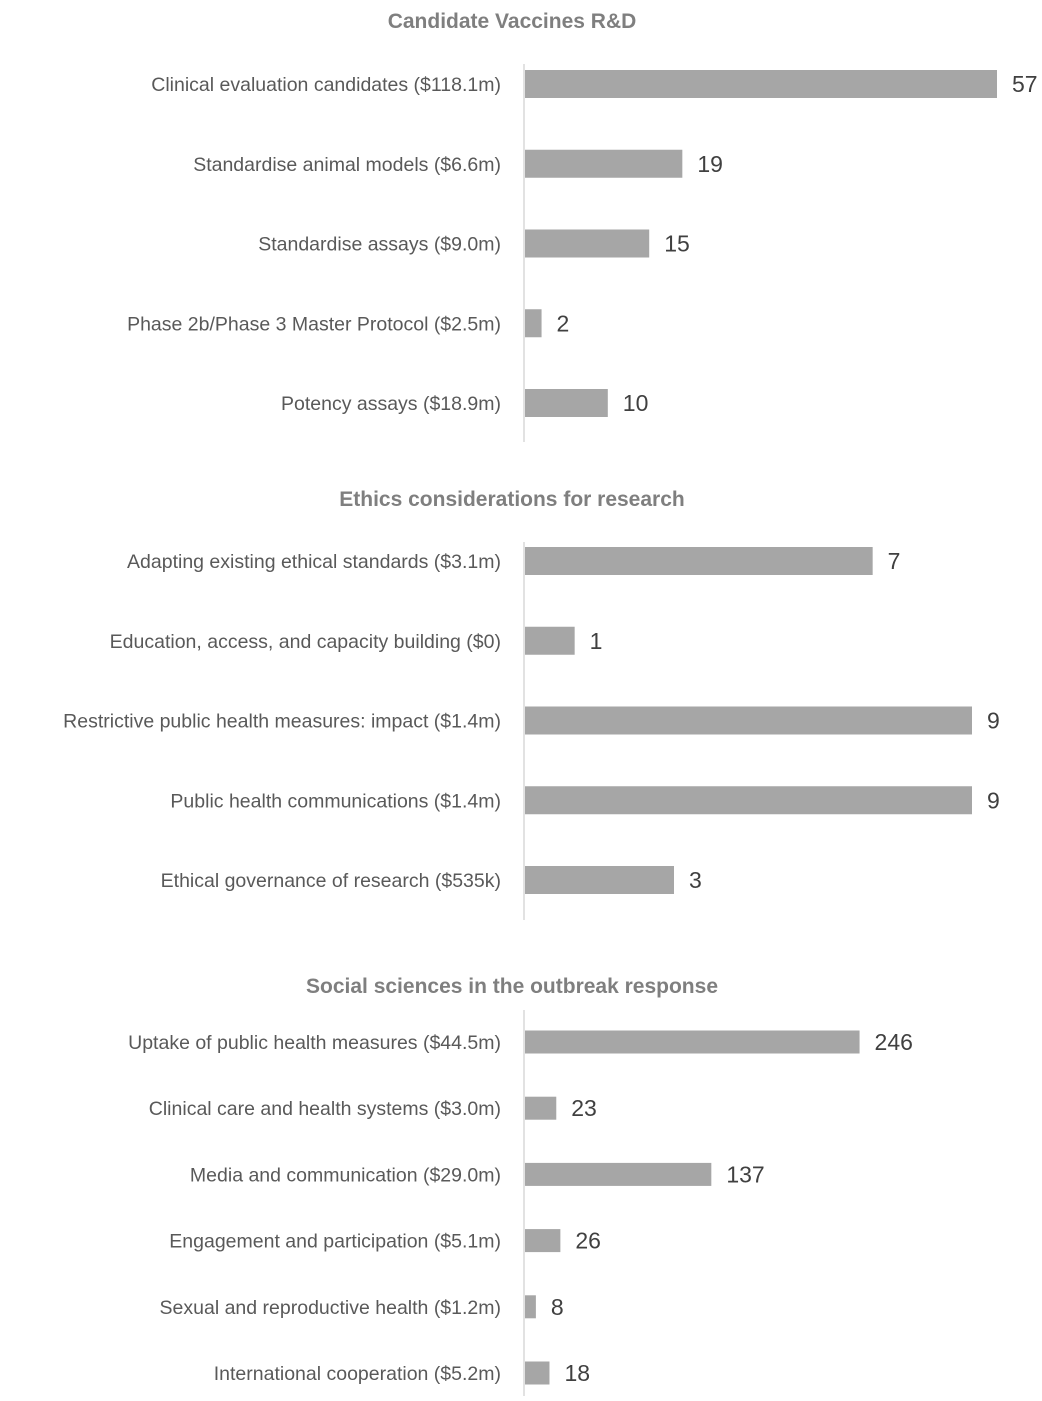 The image size is (1042, 1401). Describe the element at coordinates (587, 243) in the screenshot. I see `panel-1-standardise-assays-bar` at that location.